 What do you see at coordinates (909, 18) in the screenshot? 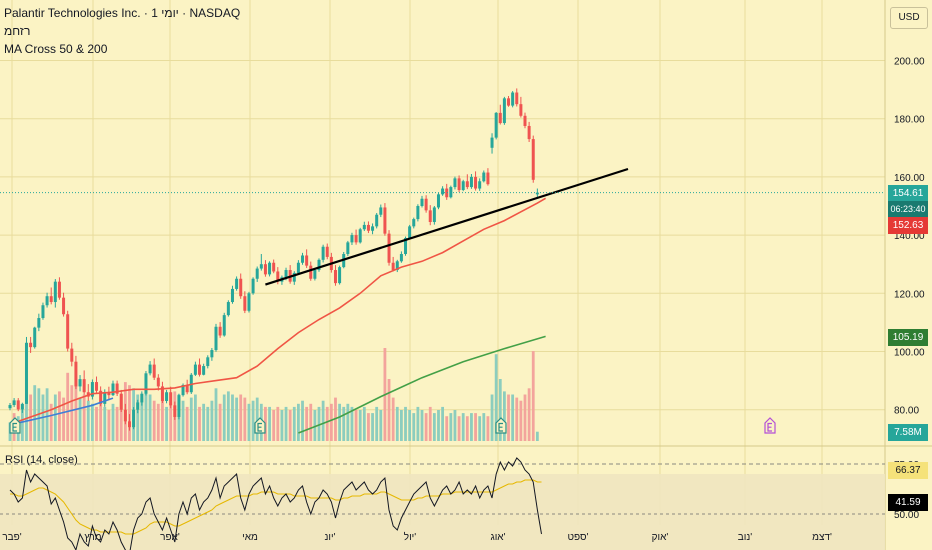
I see `currency-button: USD` at bounding box center [909, 18].